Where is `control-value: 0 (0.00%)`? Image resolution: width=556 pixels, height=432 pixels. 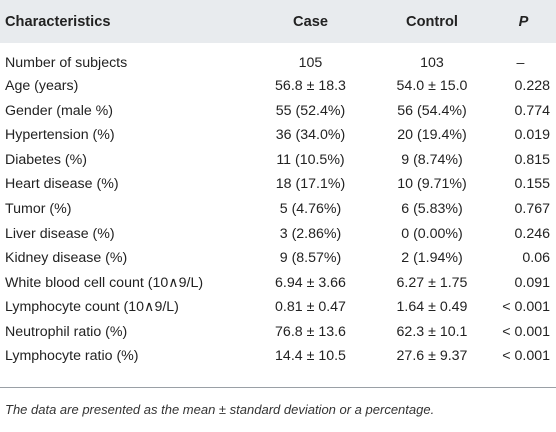
control-value: 0 (0.00%) is located at coordinates (432, 233).